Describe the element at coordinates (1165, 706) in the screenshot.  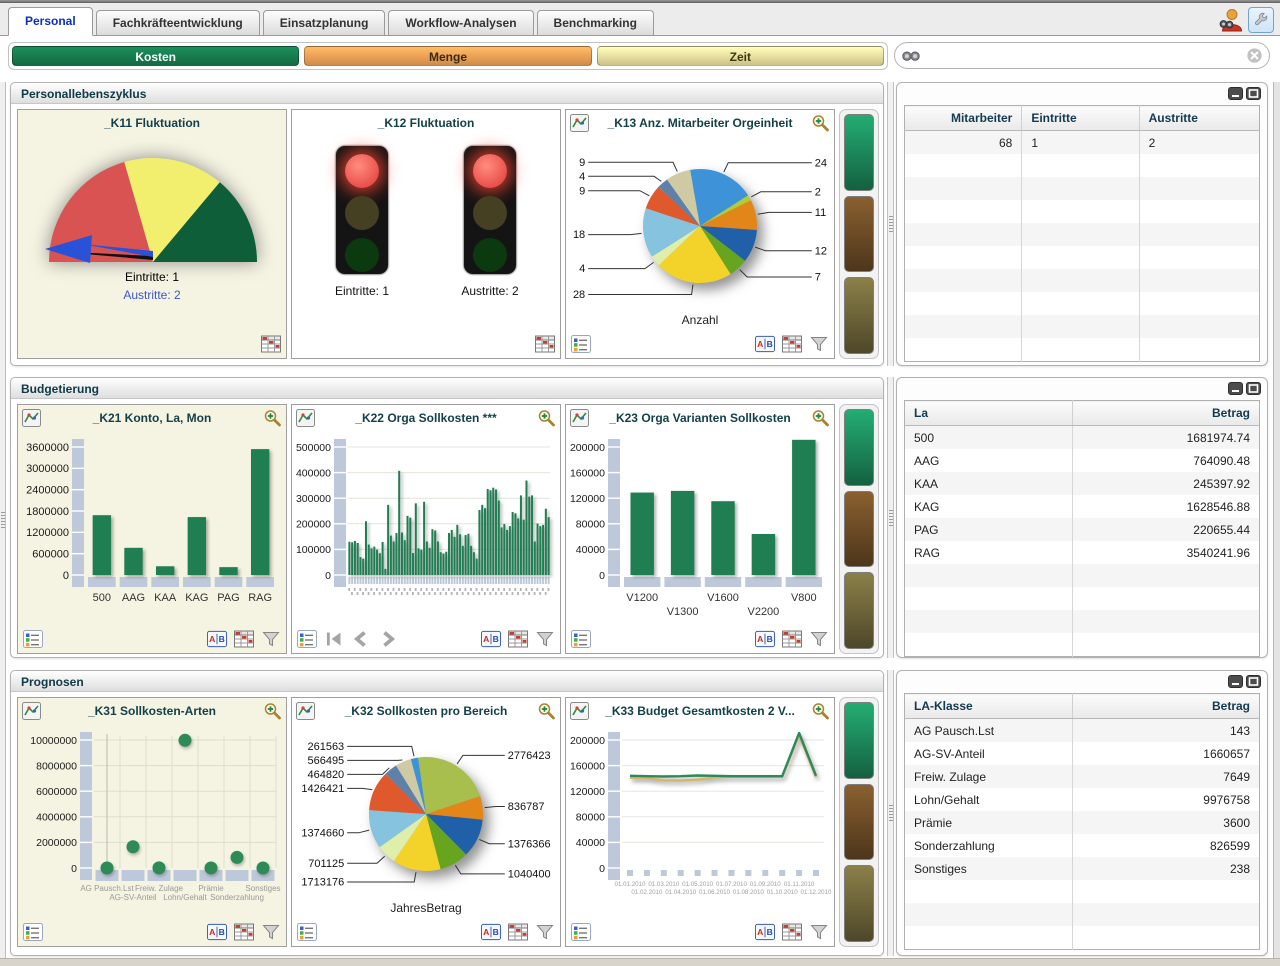
I see `column-header: Betrag` at that location.